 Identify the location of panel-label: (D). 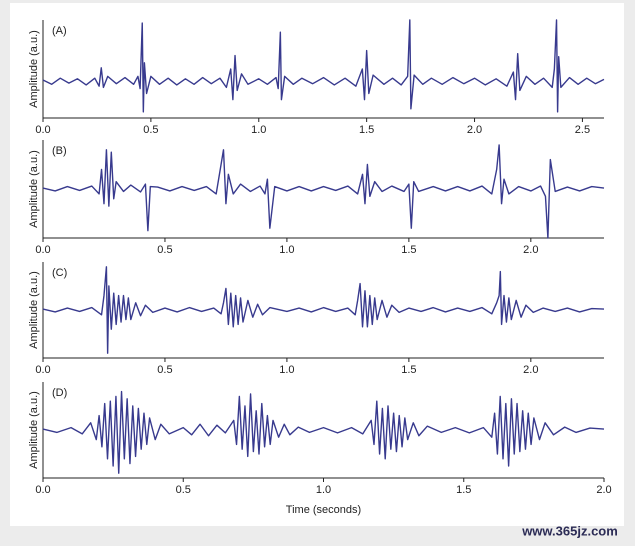
(59, 393).